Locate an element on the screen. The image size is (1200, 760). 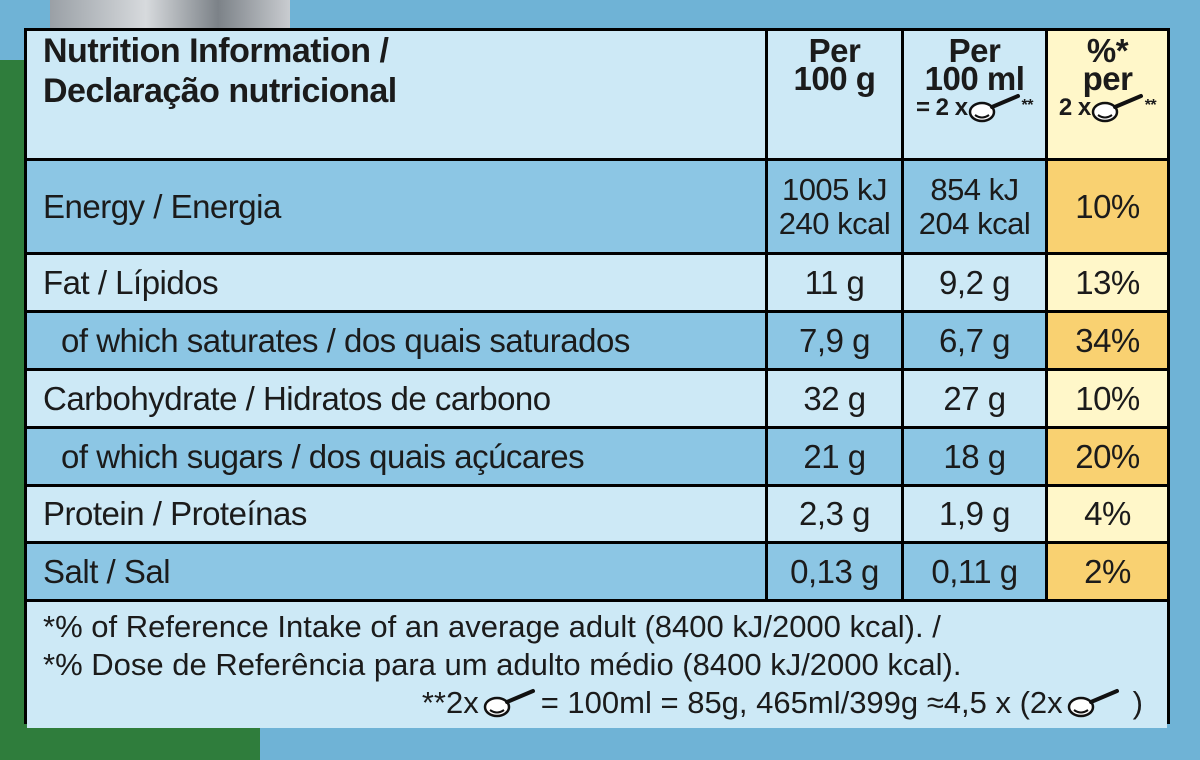
background-photo is located at coordinates (170, 15).